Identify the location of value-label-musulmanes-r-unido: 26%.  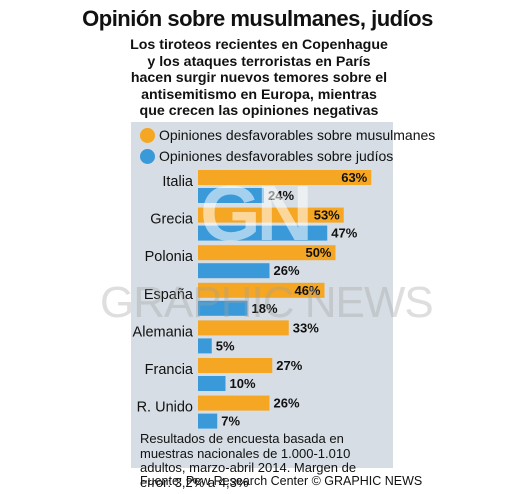
(287, 403).